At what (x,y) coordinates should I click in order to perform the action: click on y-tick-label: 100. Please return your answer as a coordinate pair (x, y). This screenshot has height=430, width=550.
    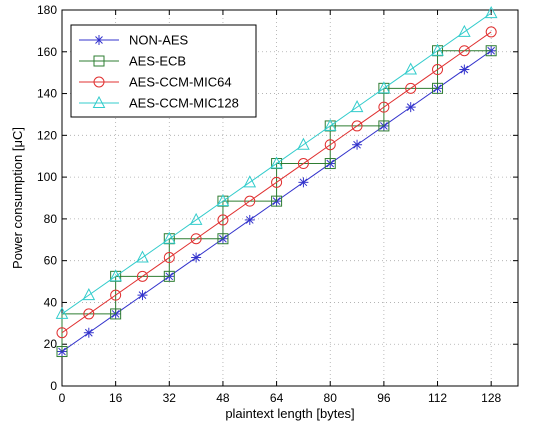
    Looking at the image, I should click on (47, 177).